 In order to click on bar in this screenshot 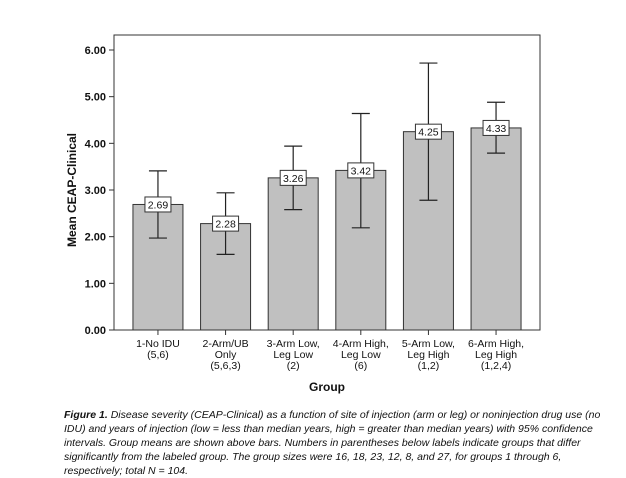, I will do `click(496, 229)`.